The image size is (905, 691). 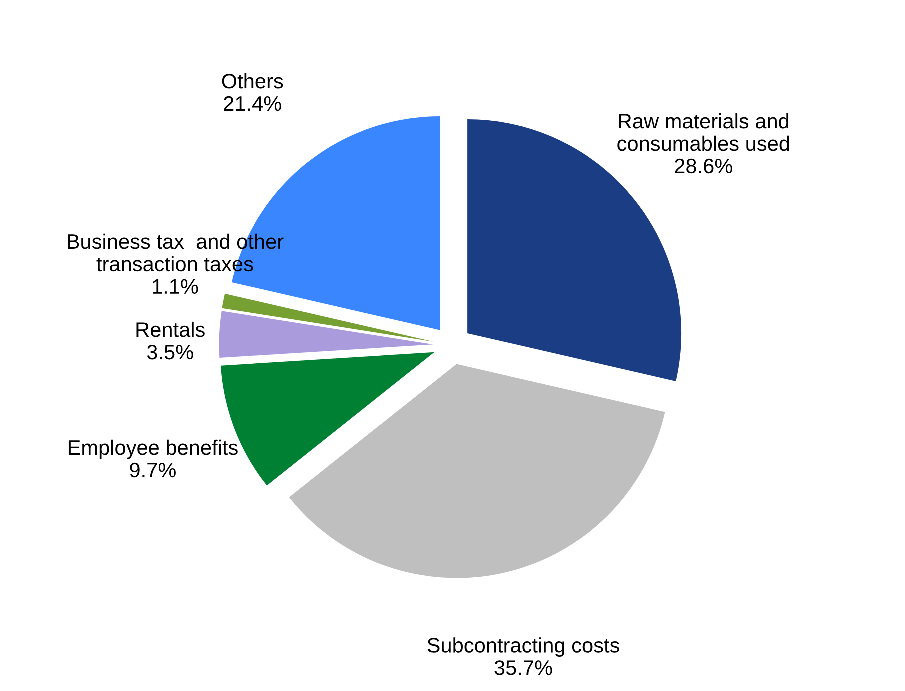 I want to click on data-label: 35.7%, so click(x=523, y=668).